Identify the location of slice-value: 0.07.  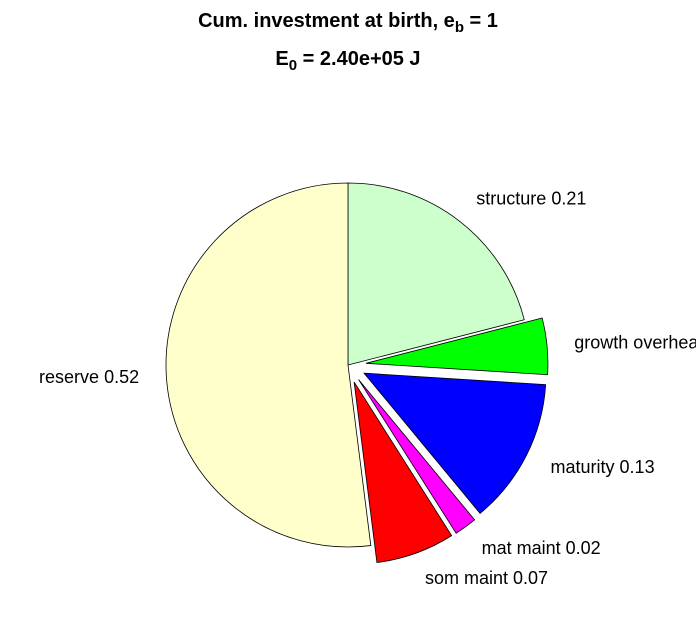
(530, 578).